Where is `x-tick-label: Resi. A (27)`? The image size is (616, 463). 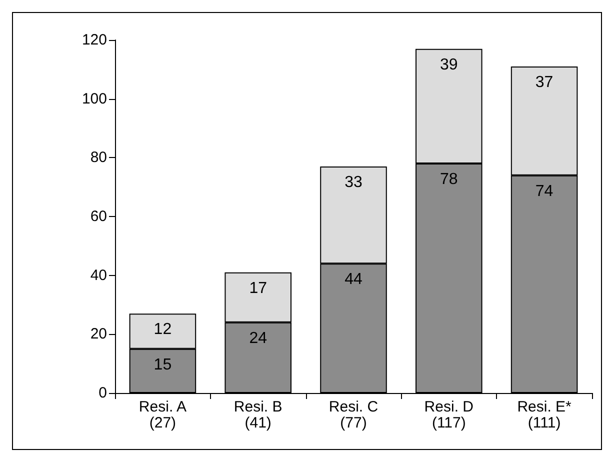
x-tick-label: Resi. A (27) is located at coordinates (162, 415).